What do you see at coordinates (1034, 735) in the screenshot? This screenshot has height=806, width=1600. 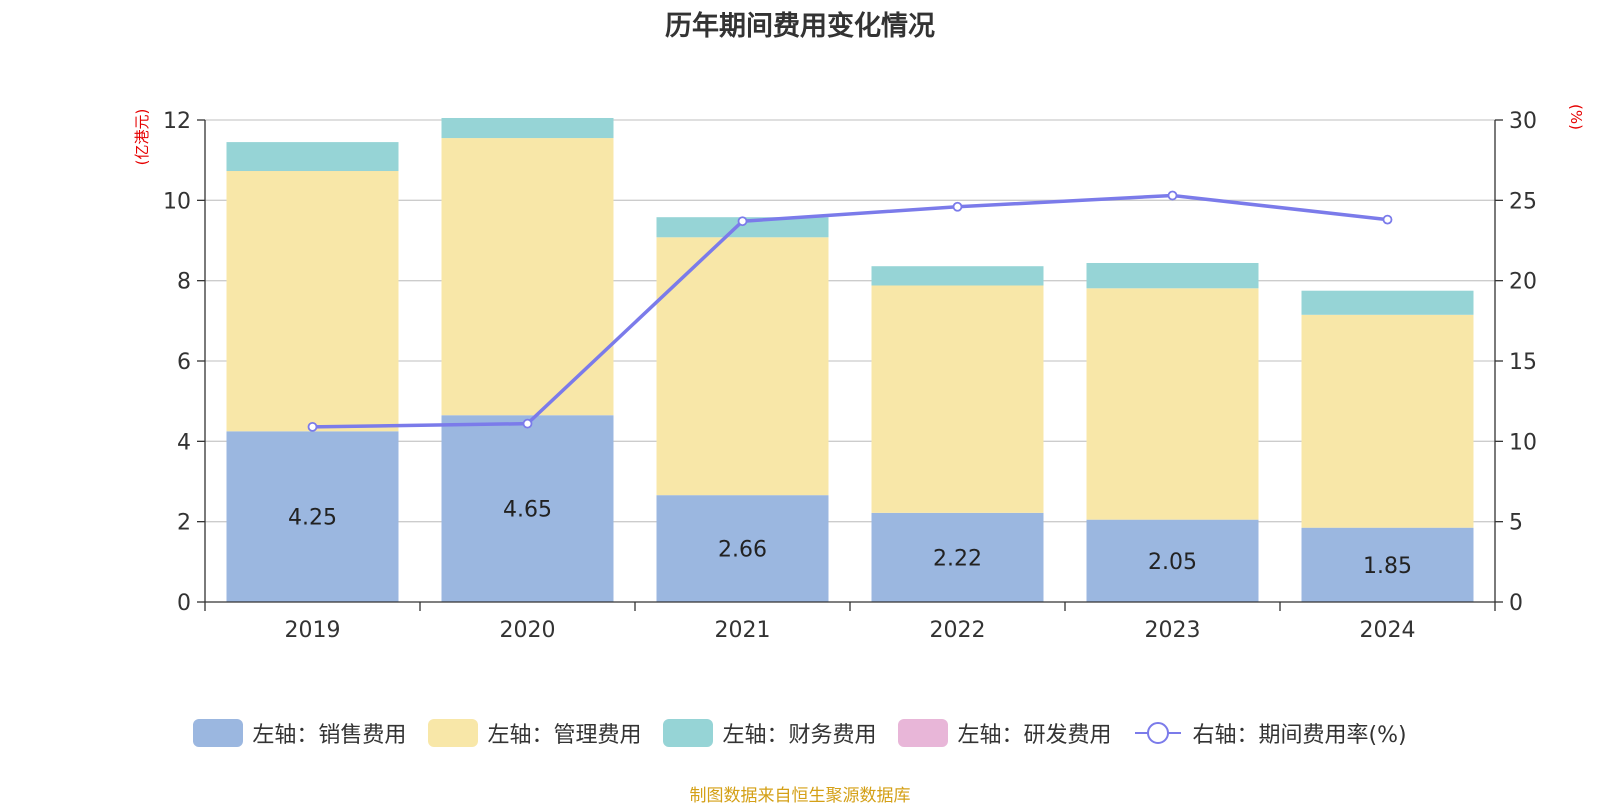 I see `legend-label: 左轴：研发费用` at bounding box center [1034, 735].